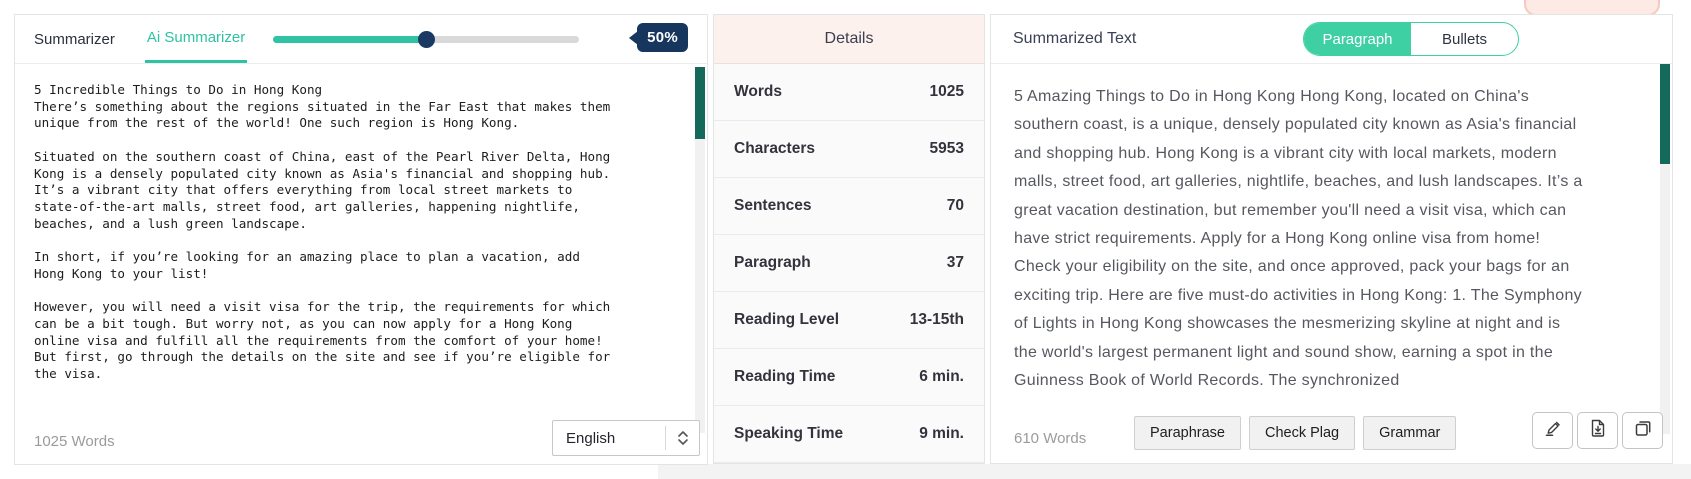 This screenshot has width=1691, height=479. Describe the element at coordinates (849, 434) in the screenshot. I see `details-row-speaking-time: Speaking Time 9 min.` at that location.